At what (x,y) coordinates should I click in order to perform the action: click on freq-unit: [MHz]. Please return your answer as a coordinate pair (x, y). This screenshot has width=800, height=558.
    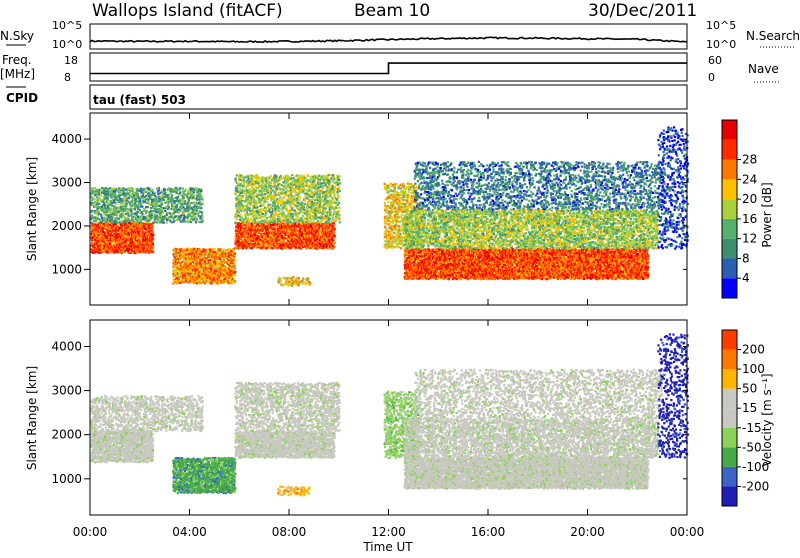
    Looking at the image, I should click on (17, 74).